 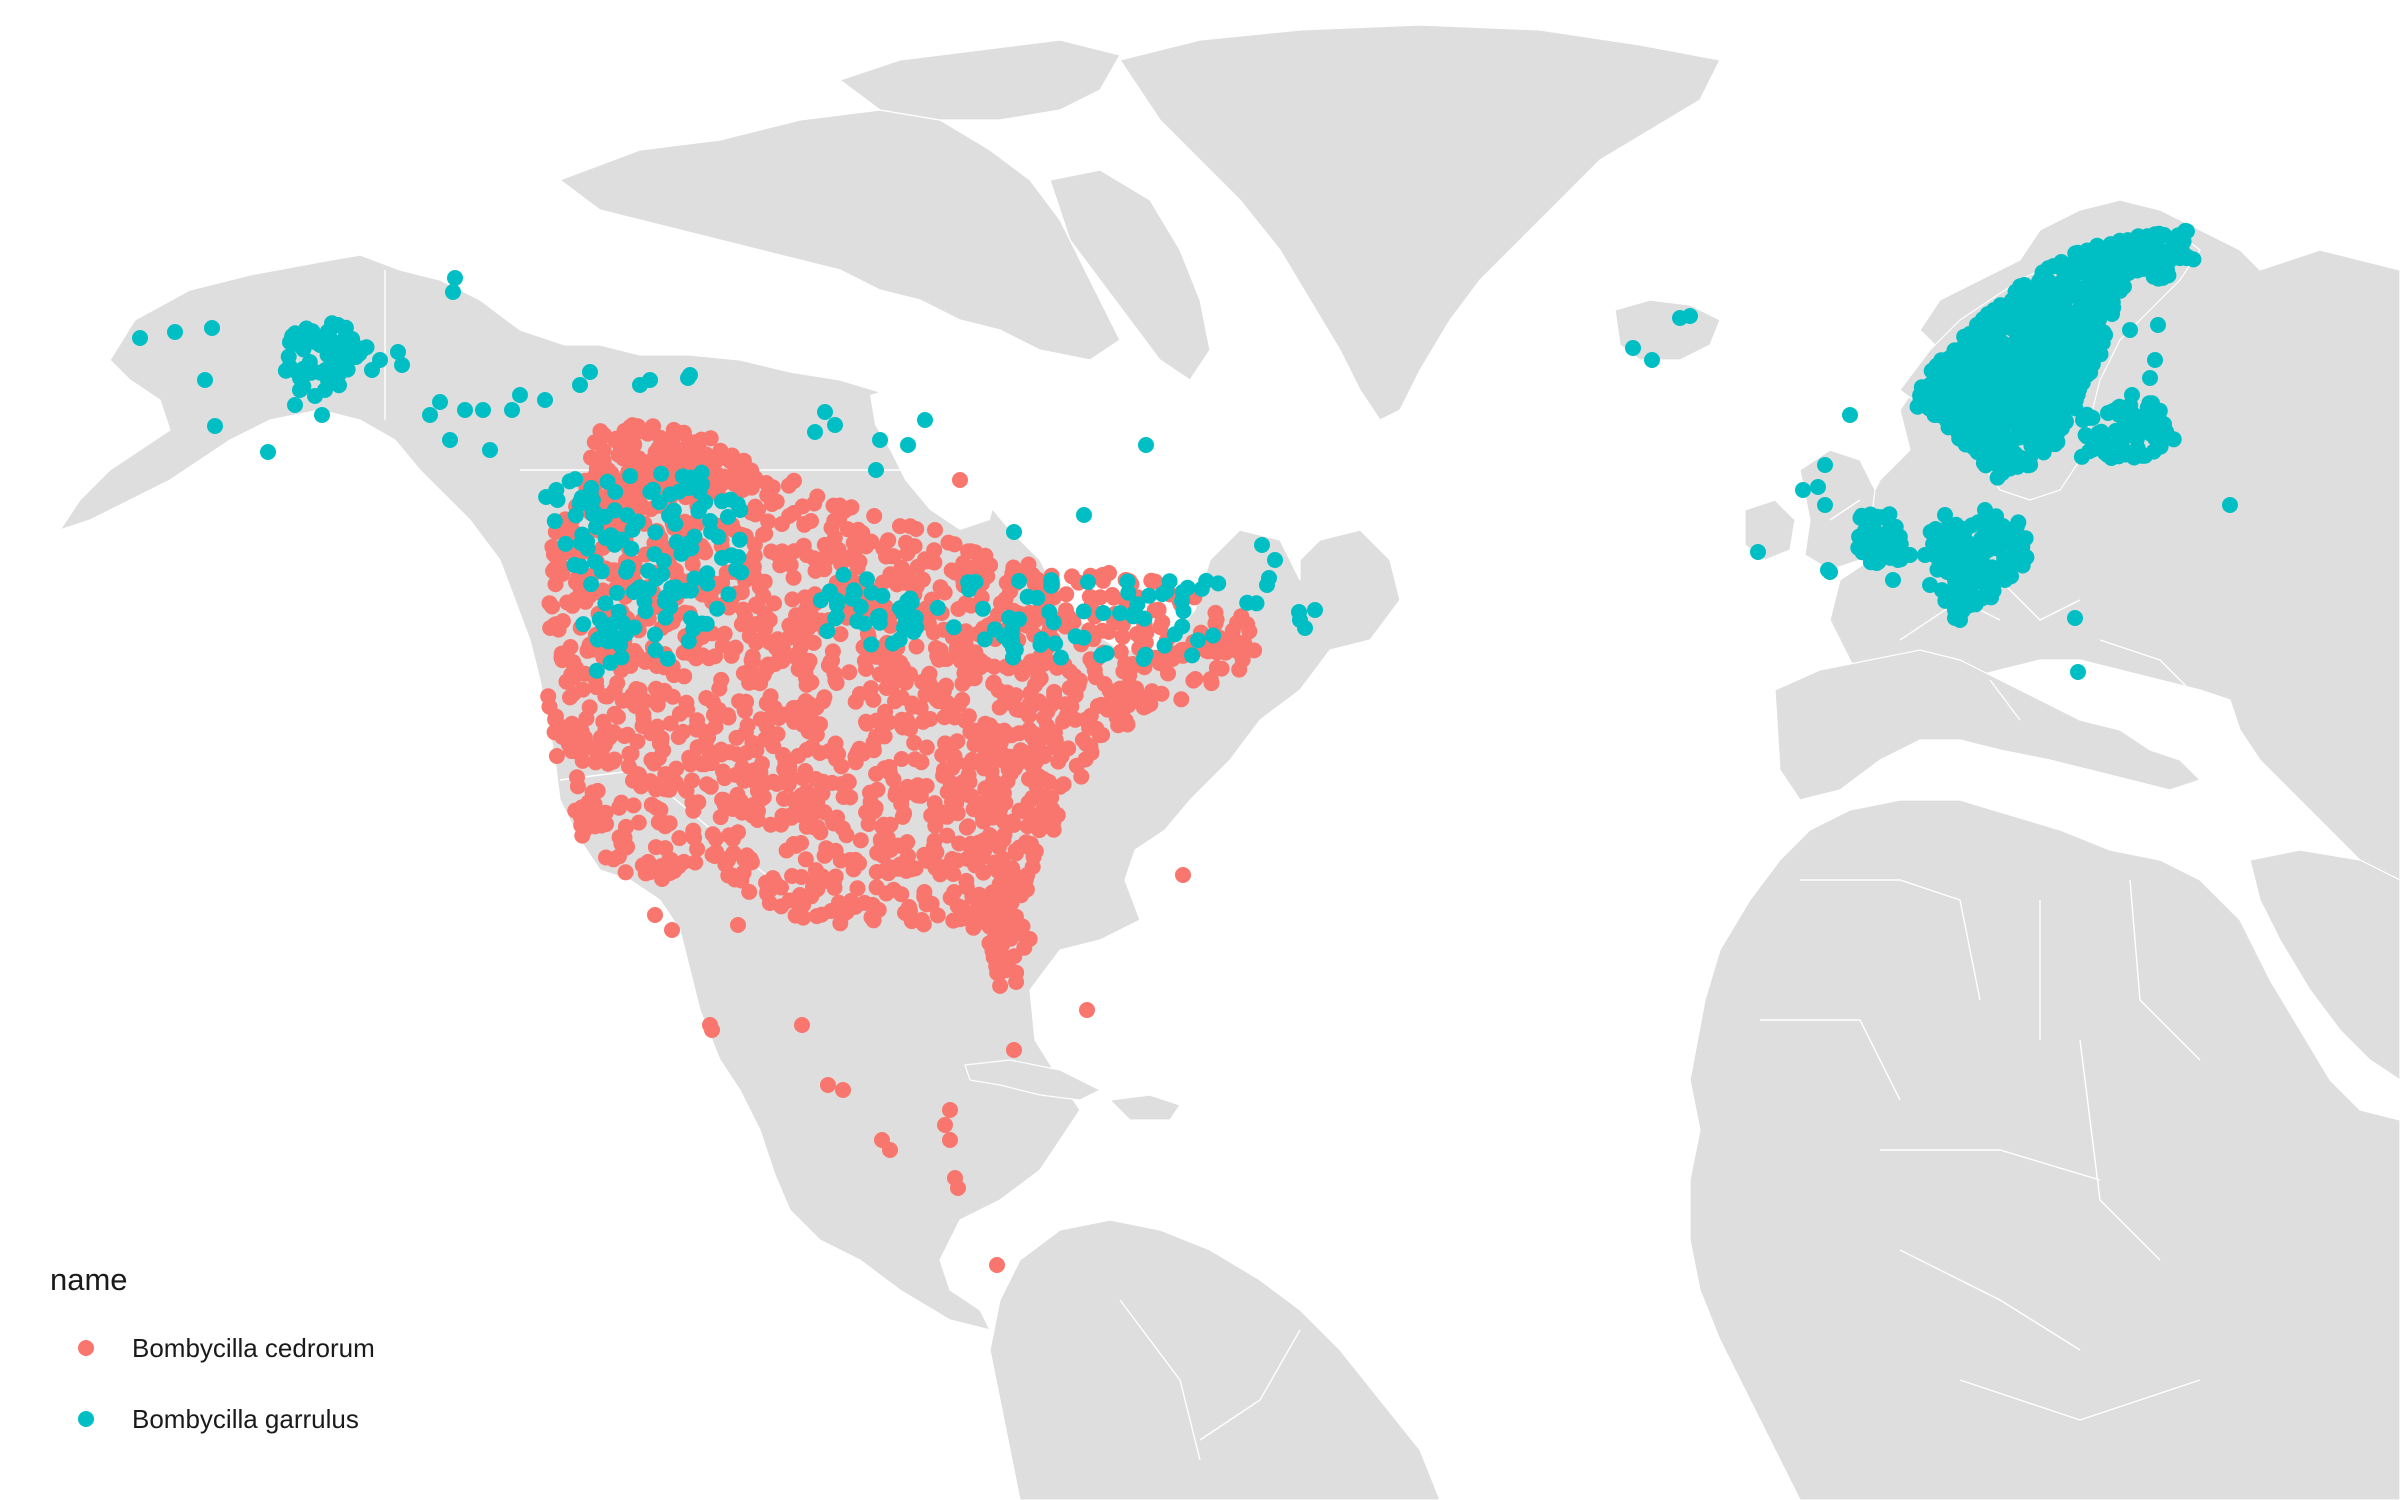 I want to click on legend-swatch-garrulus, so click(x=86, y=1419).